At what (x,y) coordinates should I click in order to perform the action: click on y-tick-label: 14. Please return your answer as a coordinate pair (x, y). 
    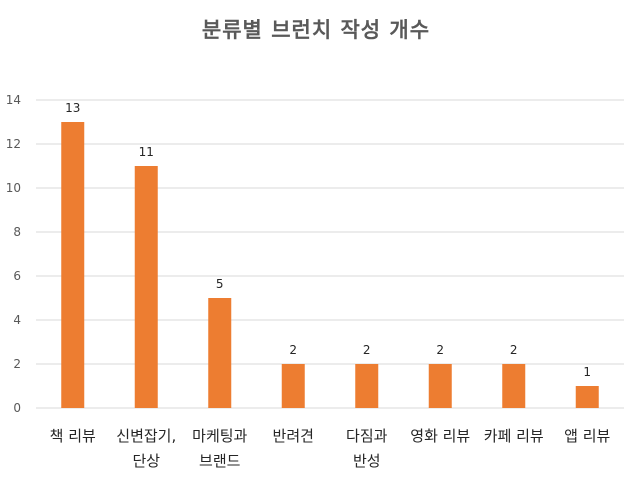
    Looking at the image, I should click on (13, 100).